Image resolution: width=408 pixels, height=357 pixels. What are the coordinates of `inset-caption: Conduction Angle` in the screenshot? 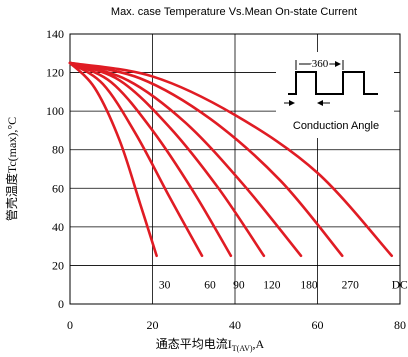 It's located at (336, 126).